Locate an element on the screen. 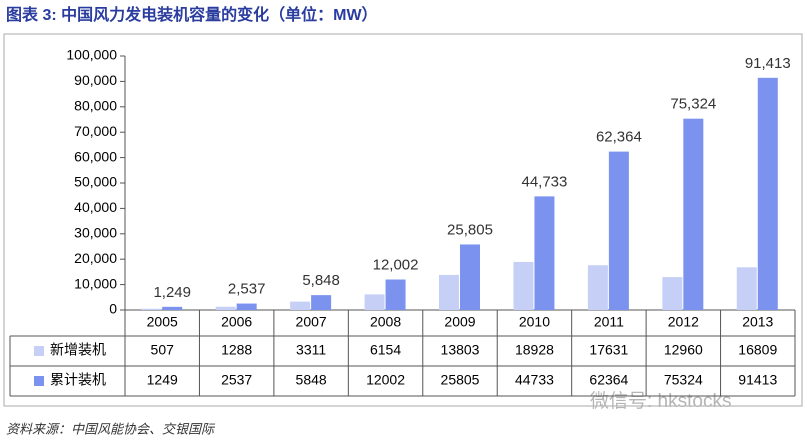 Image resolution: width=807 pixels, height=446 pixels. table-cell: 5848 is located at coordinates (311, 380).